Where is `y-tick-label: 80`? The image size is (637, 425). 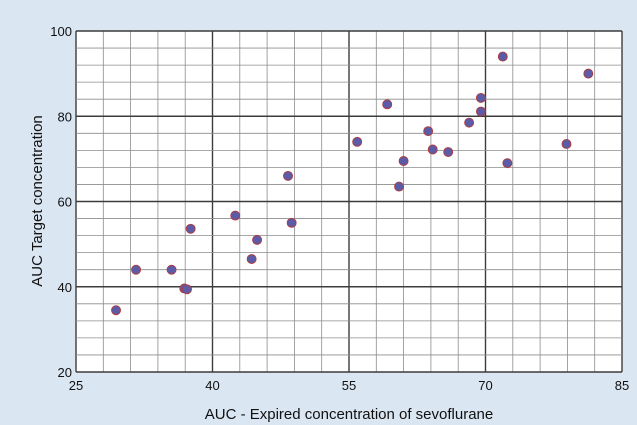
y-tick-label: 80 is located at coordinates (65, 116).